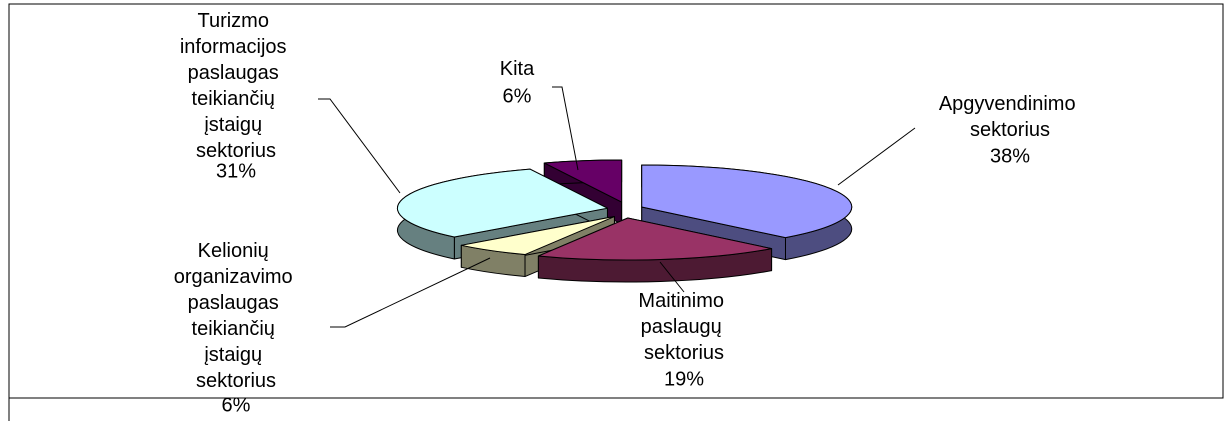  I want to click on slice-label: Maitinimo paslaugų sektorius, so click(683, 327).